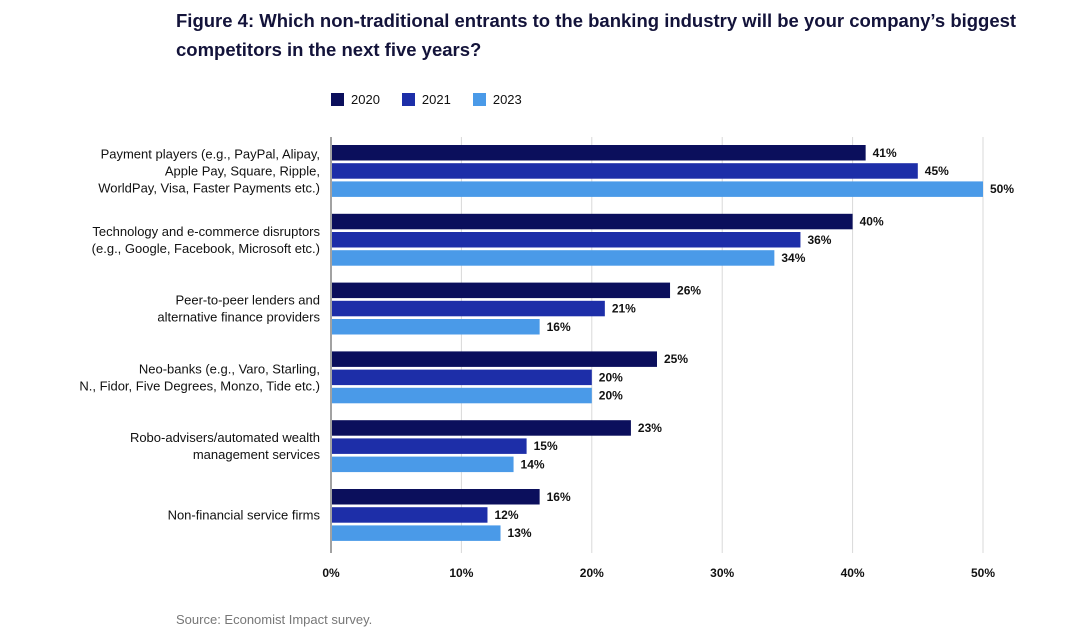  Describe the element at coordinates (819, 240) in the screenshot. I see `value-label: 36%` at that location.